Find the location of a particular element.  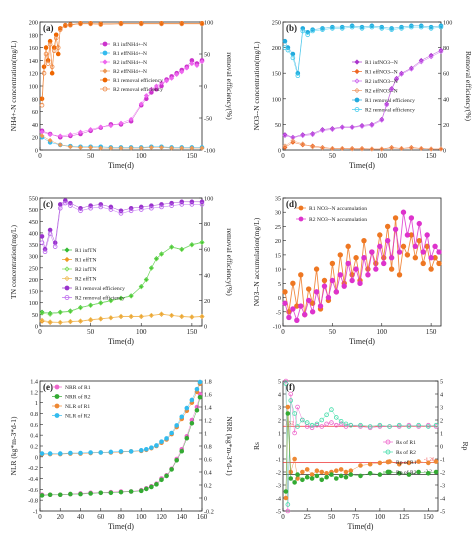

y-tick-label: 2 is located at coordinates (279, 421).